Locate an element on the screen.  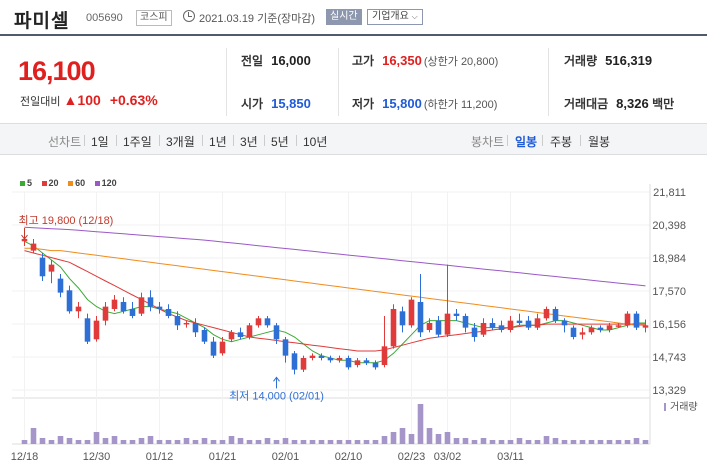
open-price: 시가 15,850 is located at coordinates (276, 103).